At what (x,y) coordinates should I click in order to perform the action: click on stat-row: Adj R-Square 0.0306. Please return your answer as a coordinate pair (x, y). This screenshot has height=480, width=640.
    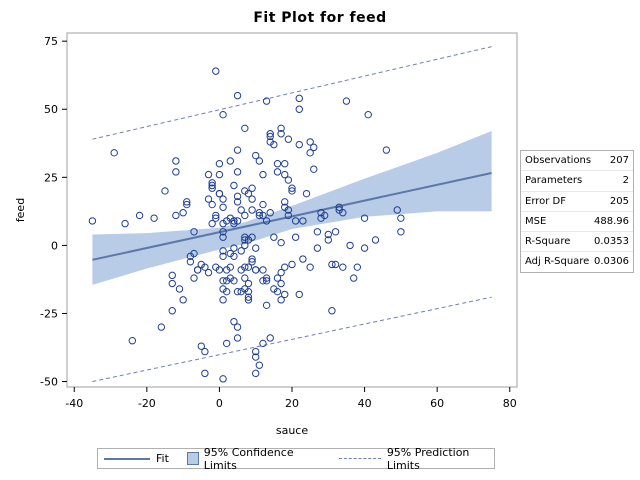
    Looking at the image, I should click on (577, 261).